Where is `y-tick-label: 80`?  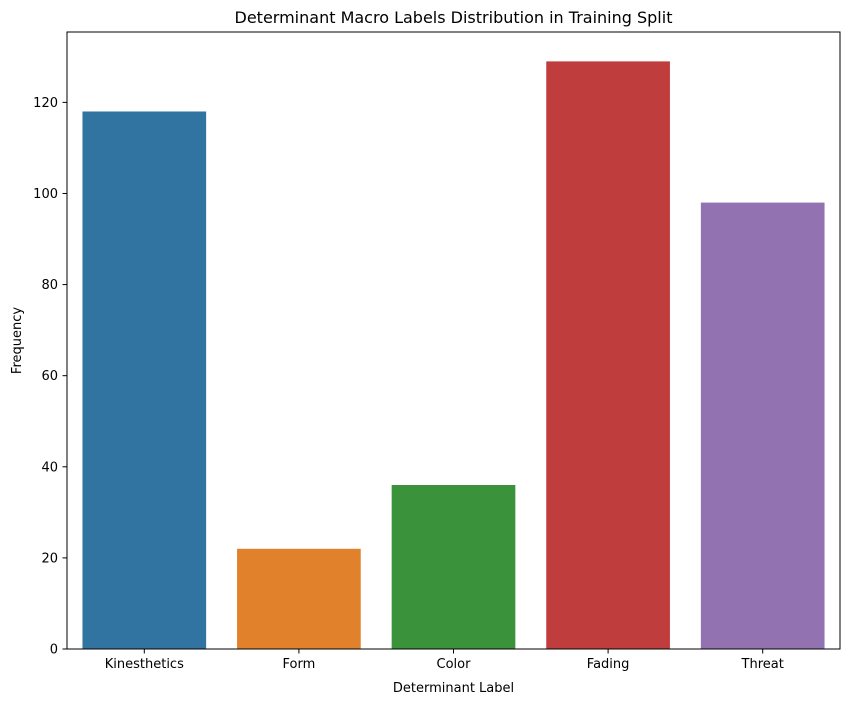
y-tick-label: 80 is located at coordinates (49, 285).